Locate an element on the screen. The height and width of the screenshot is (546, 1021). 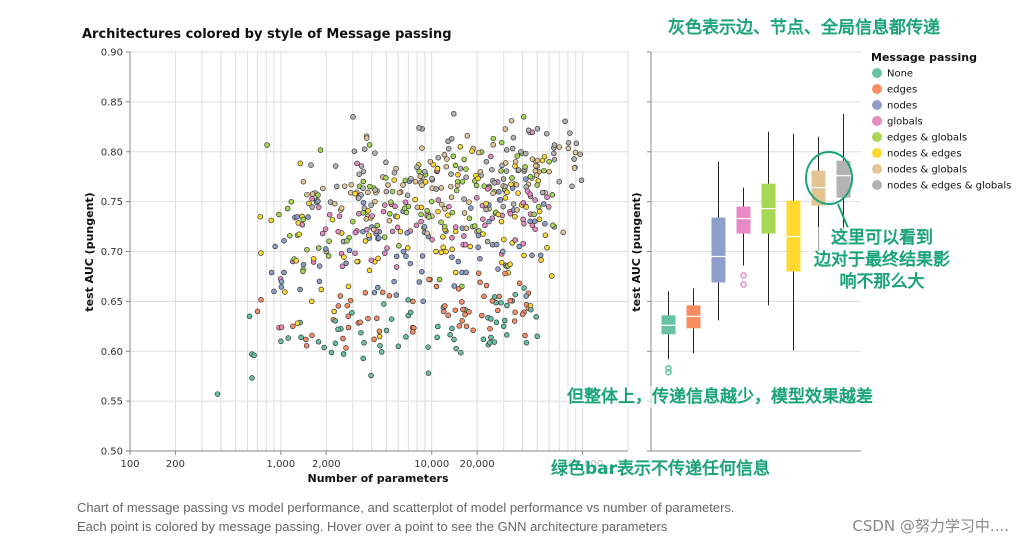
box-edges is located at coordinates (693, 321).